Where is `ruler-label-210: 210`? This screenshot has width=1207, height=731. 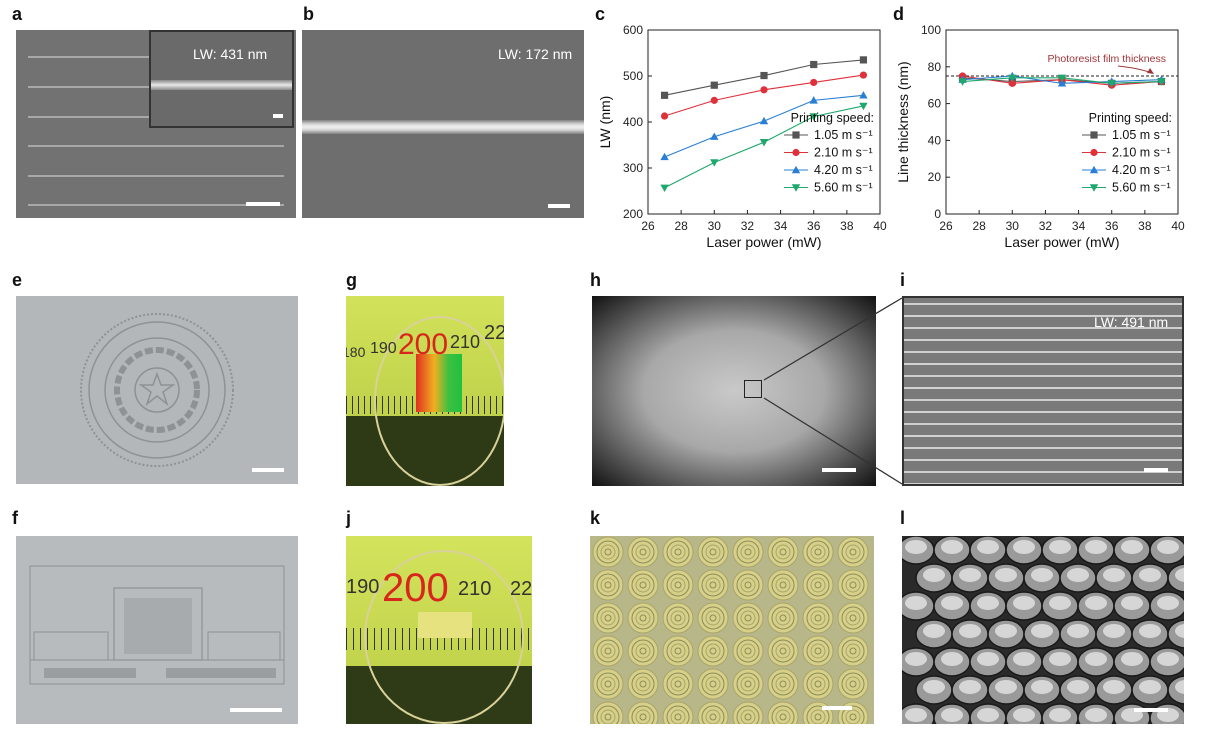
ruler-label-210: 210 is located at coordinates (465, 342).